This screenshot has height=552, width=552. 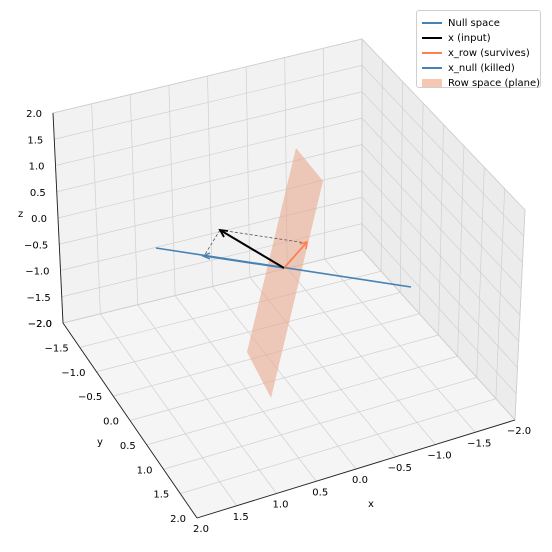 What do you see at coordinates (37, 272) in the screenshot?
I see `z-tick-label: −1.0` at bounding box center [37, 272].